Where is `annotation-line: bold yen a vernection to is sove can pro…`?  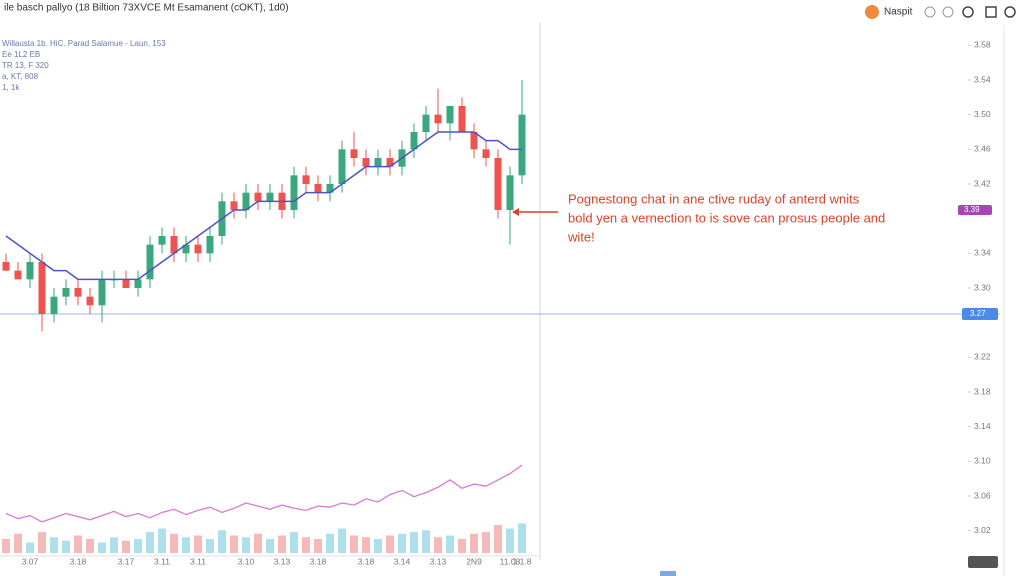 annotation-line: bold yen a vernection to is sove can pro… is located at coordinates (726, 217).